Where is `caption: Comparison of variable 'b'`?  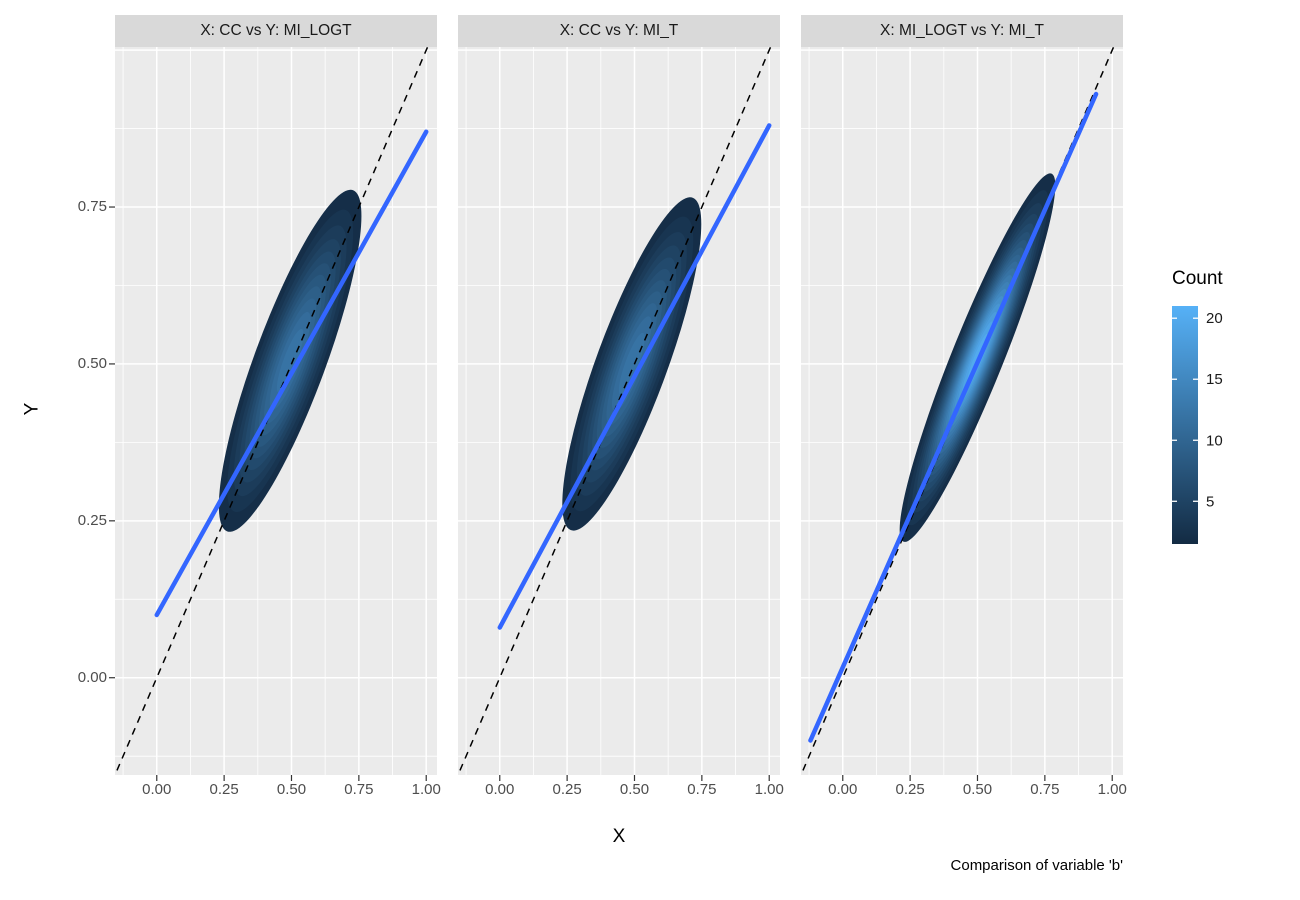 caption: Comparison of variable 'b' is located at coordinates (1036, 865).